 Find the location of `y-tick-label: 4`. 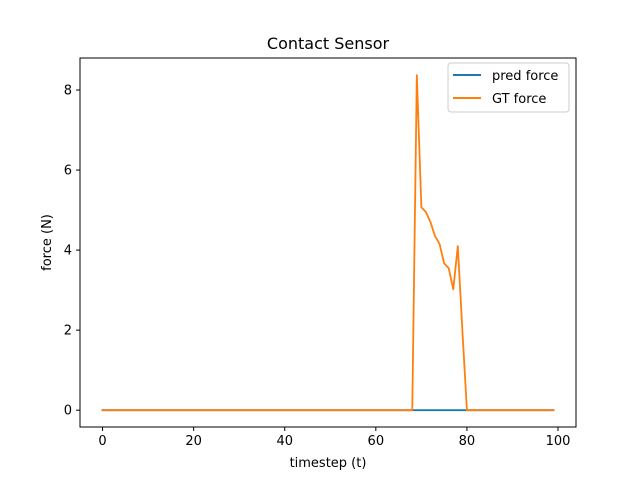

y-tick-label: 4 is located at coordinates (68, 251).